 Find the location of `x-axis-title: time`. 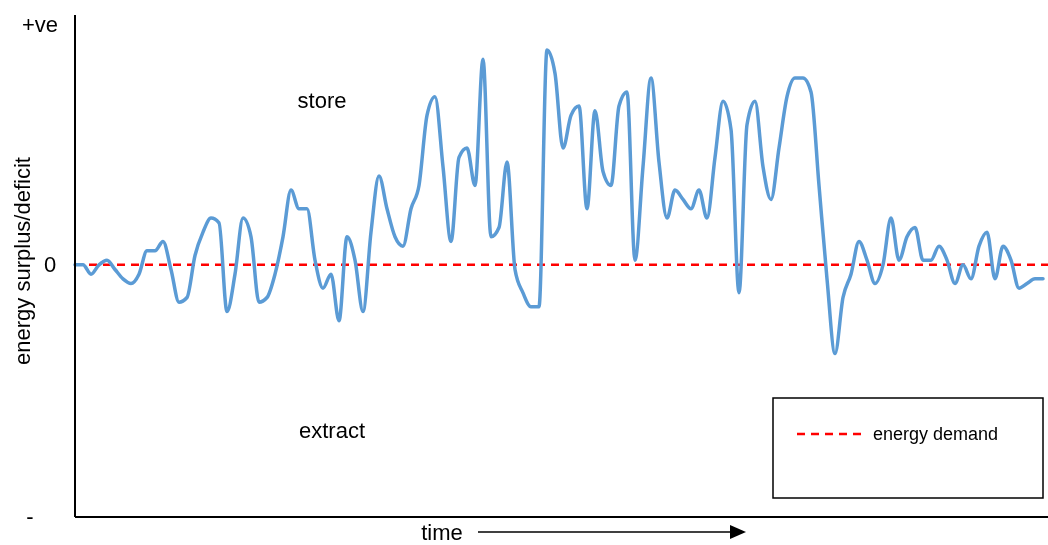

x-axis-title: time is located at coordinates (442, 532).